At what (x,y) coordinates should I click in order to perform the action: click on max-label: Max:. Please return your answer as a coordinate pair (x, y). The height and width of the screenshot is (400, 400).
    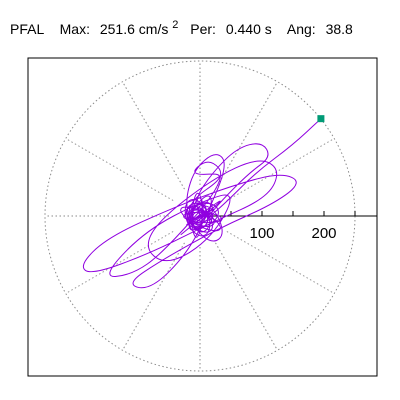
    Looking at the image, I should click on (75, 29).